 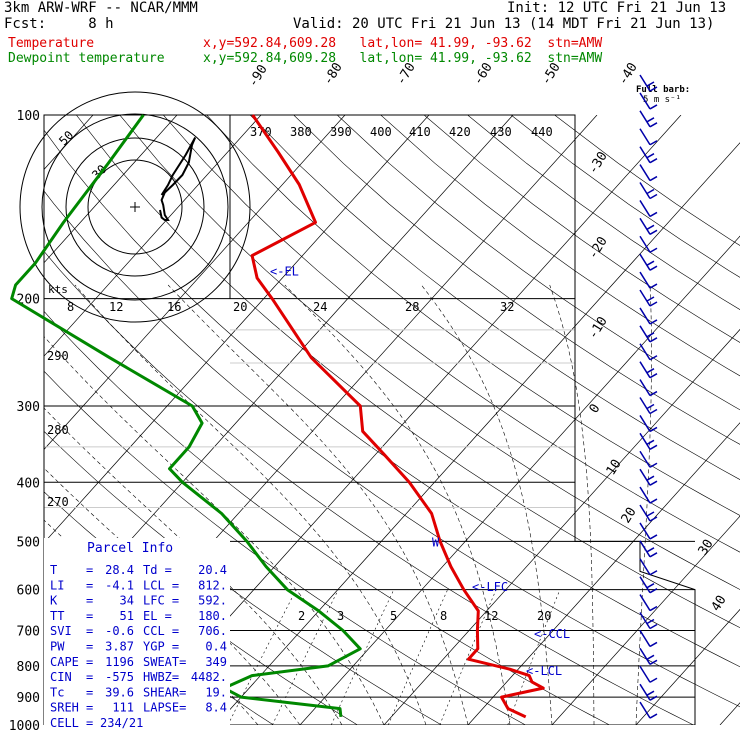 I want to click on forecast-hour: Fcst: 8 h, so click(x=59, y=24).